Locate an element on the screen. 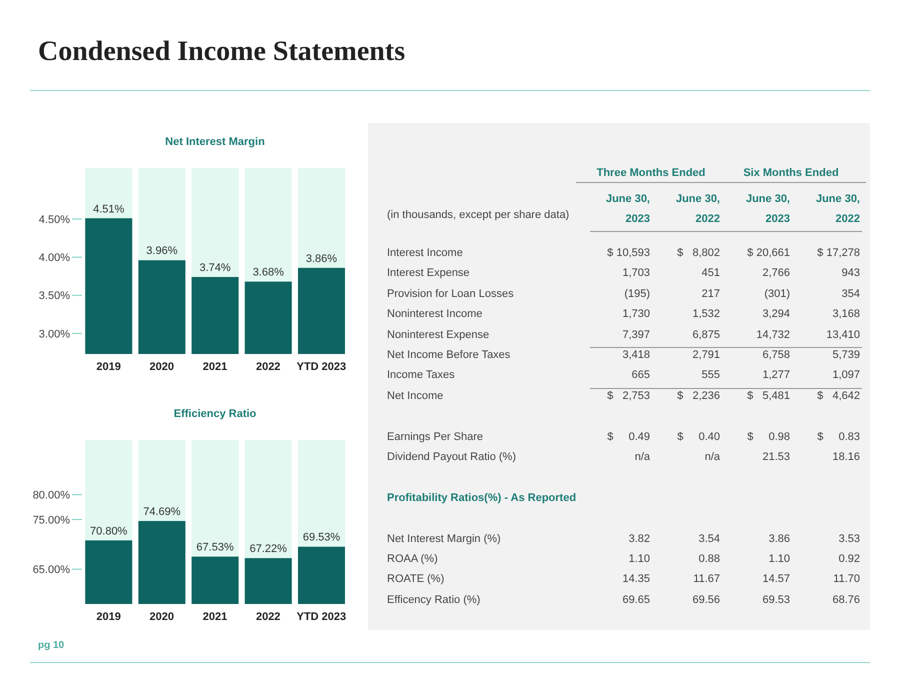 The image size is (900, 695). data-label: 14.57 is located at coordinates (775, 579).